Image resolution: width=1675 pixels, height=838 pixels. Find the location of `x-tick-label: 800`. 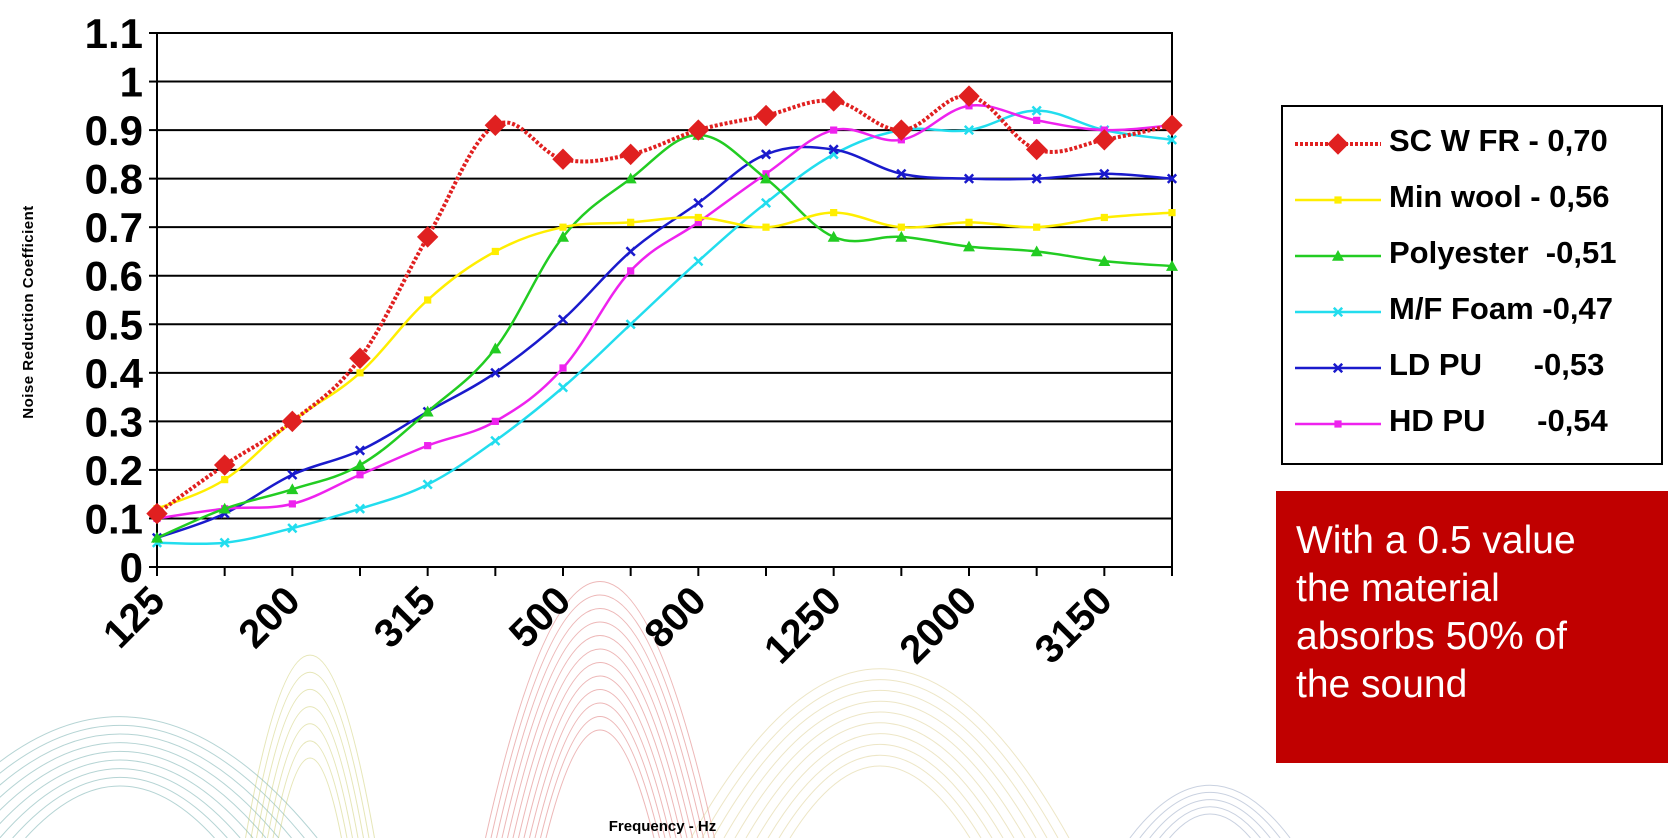

x-tick-label: 800 is located at coordinates (675, 617).